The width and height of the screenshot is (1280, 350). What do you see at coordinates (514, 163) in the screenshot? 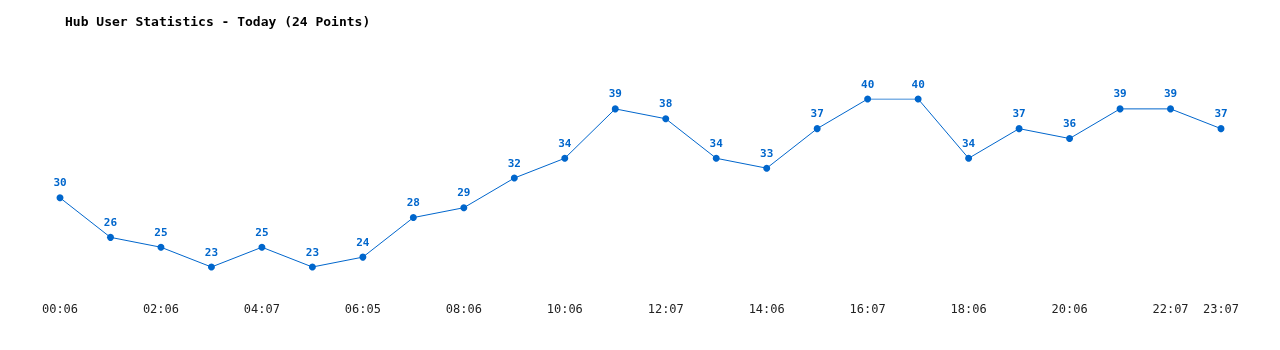
I see `data-label: 32` at bounding box center [514, 163].